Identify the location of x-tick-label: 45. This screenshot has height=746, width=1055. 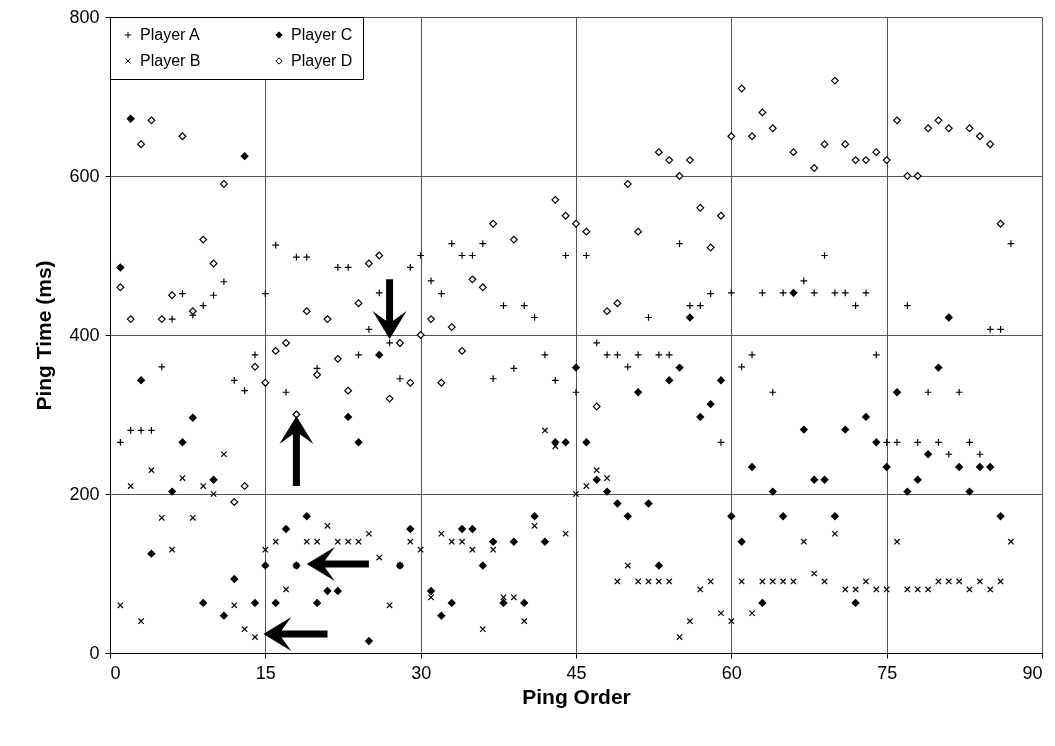
(576, 672).